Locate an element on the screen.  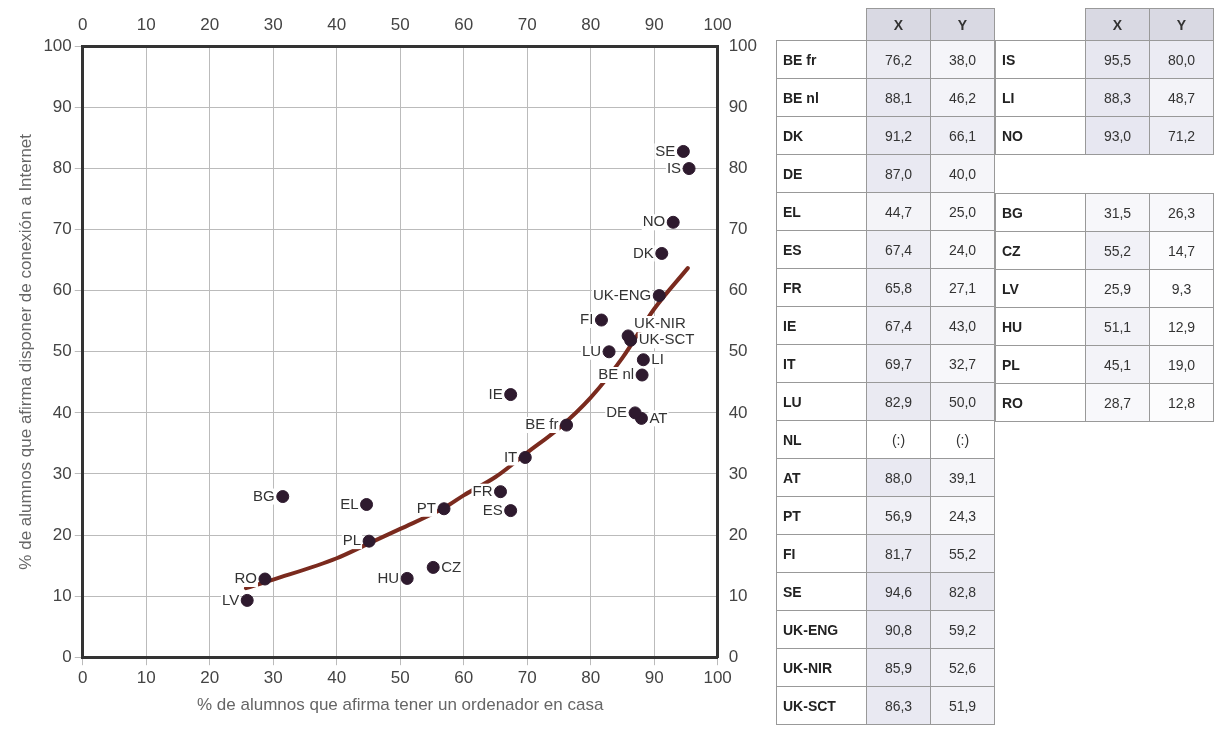
data-label: 50,0 is located at coordinates (962, 401).